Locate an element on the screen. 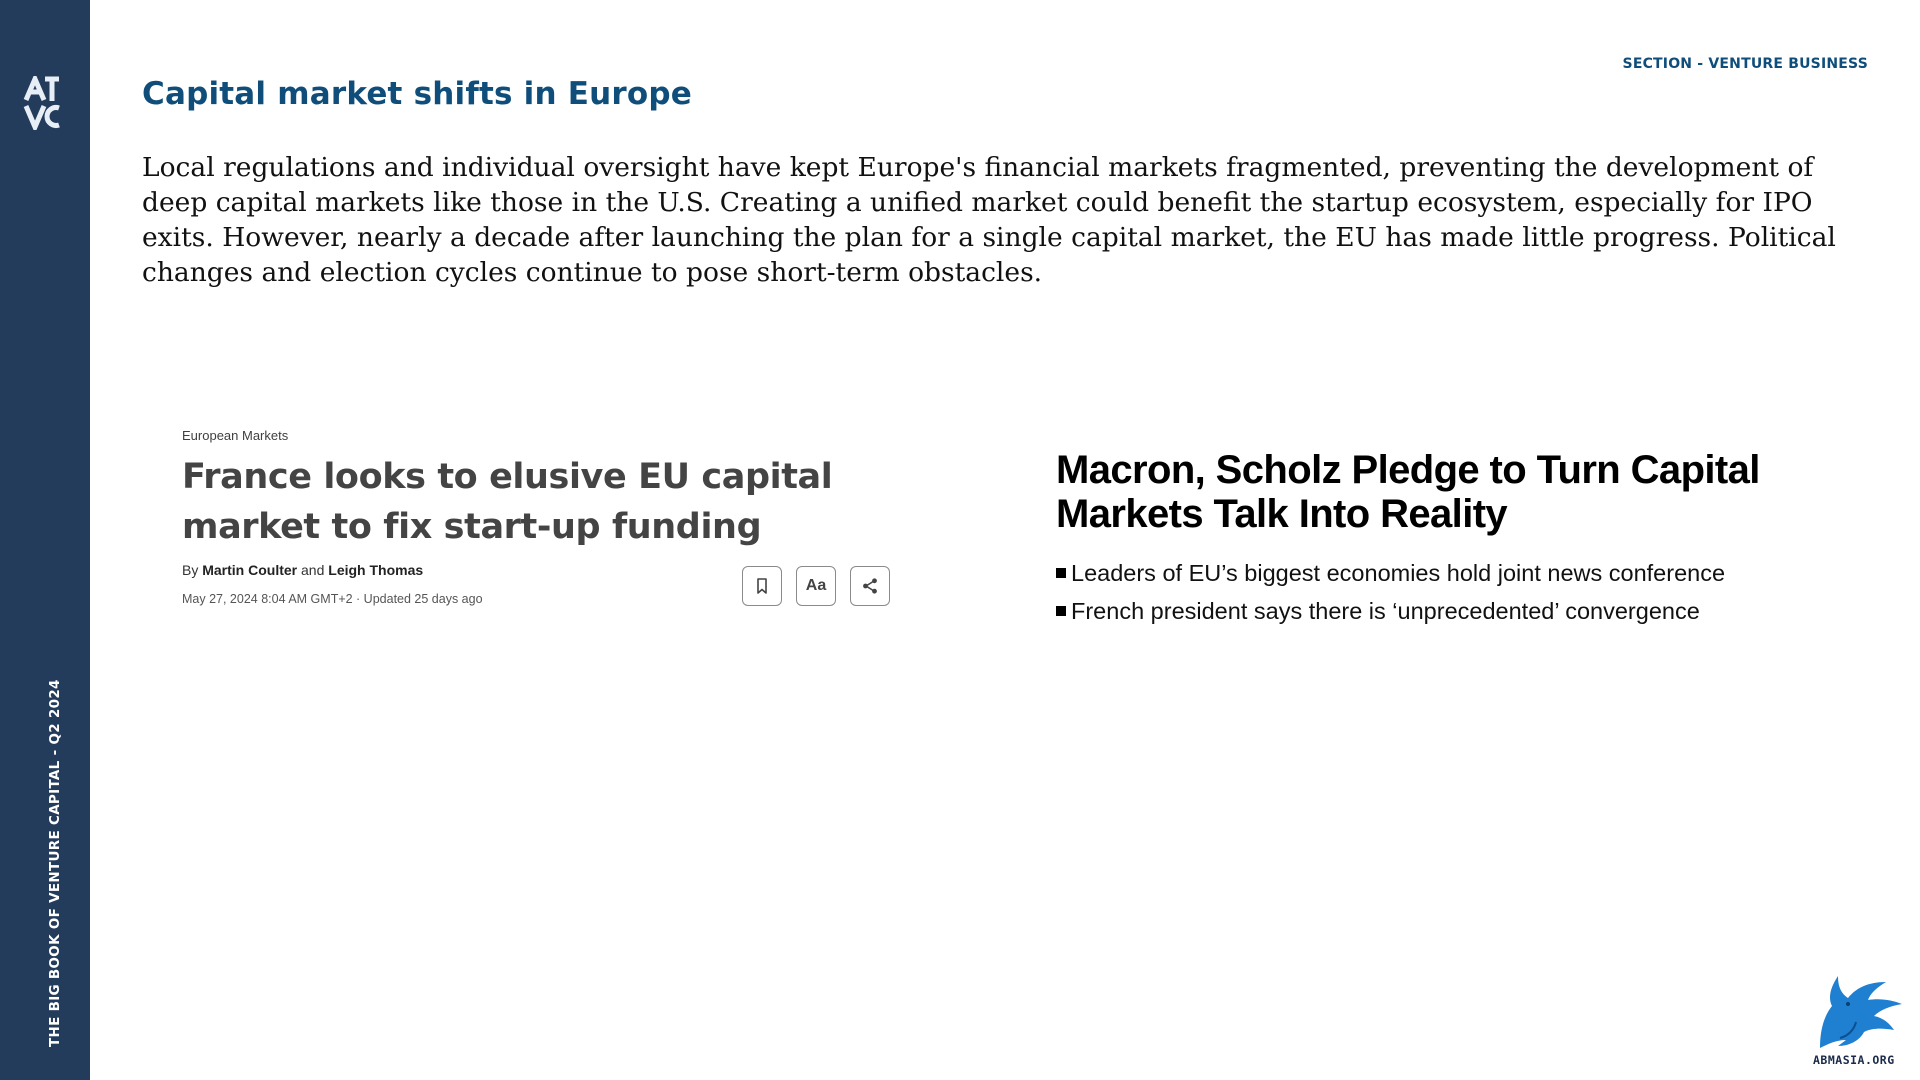 Image resolution: width=1920 pixels, height=1080 pixels. watermark-text: ABMASIA.ORG is located at coordinates (1854, 1060).